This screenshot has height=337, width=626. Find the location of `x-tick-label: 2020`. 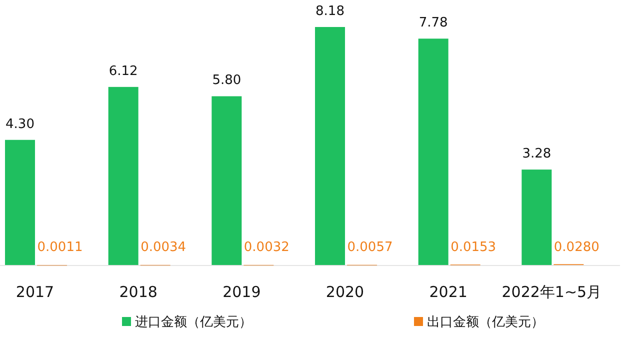

x-tick-label: 2020 is located at coordinates (345, 292).